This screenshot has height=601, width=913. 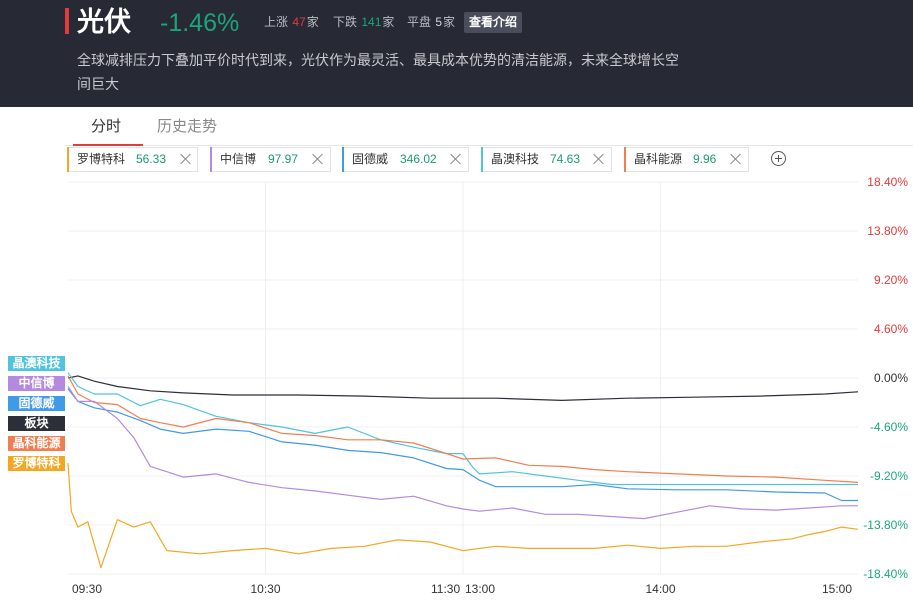 What do you see at coordinates (885, 574) in the screenshot?
I see `y-tick-label: -18.40%` at bounding box center [885, 574].